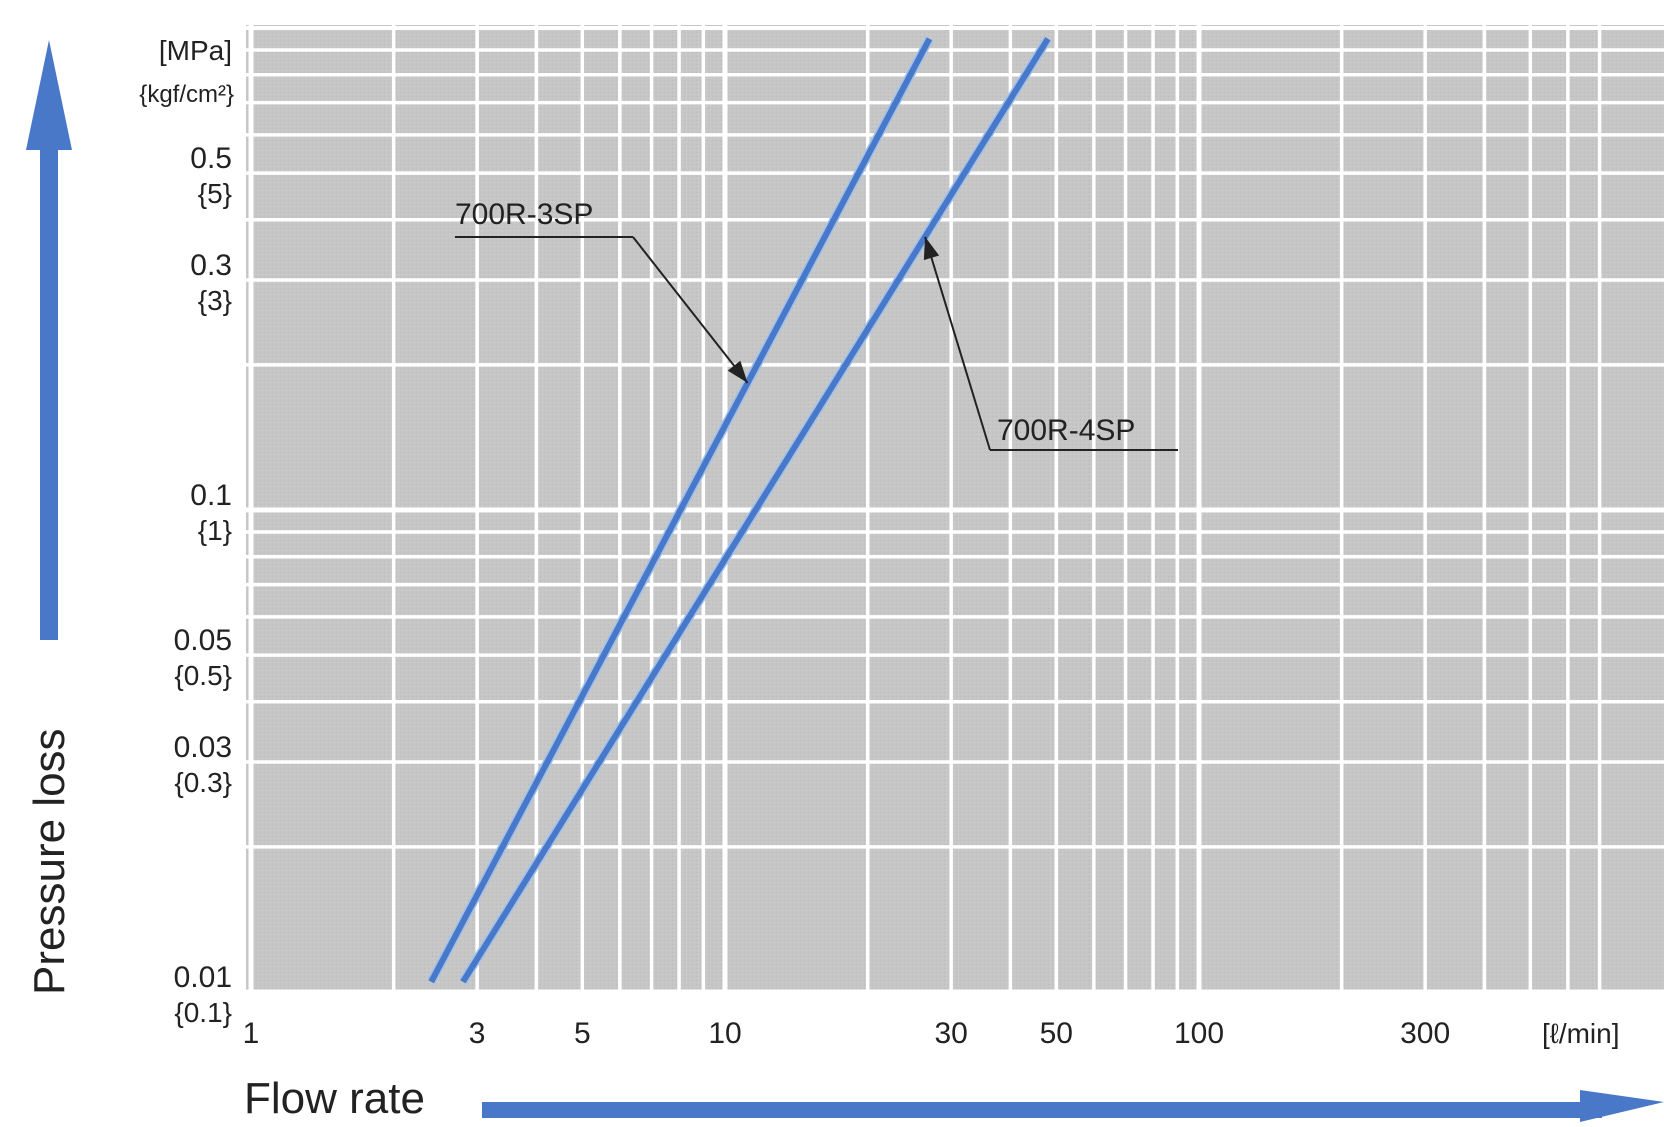  I want to click on y-tick-label-secondary: {0.5}, so click(203, 675).